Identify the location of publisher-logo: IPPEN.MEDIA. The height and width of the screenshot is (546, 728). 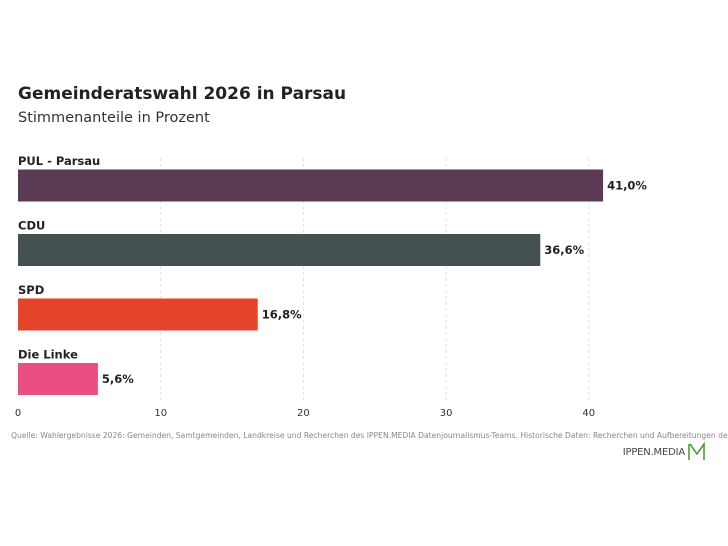
(664, 452).